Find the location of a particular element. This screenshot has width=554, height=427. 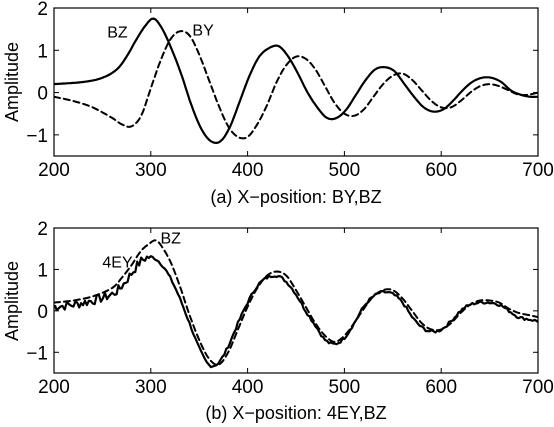

panel-b-caption: (b) X−position: 4EY,BZ is located at coordinates (295, 413).